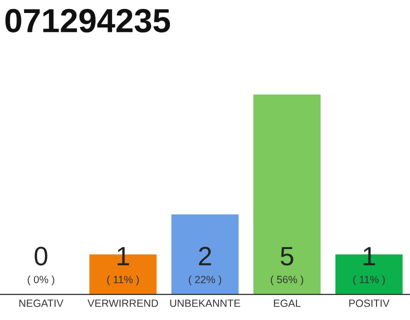 The width and height of the screenshot is (410, 320). What do you see at coordinates (205, 256) in the screenshot?
I see `data-label: 2` at bounding box center [205, 256].